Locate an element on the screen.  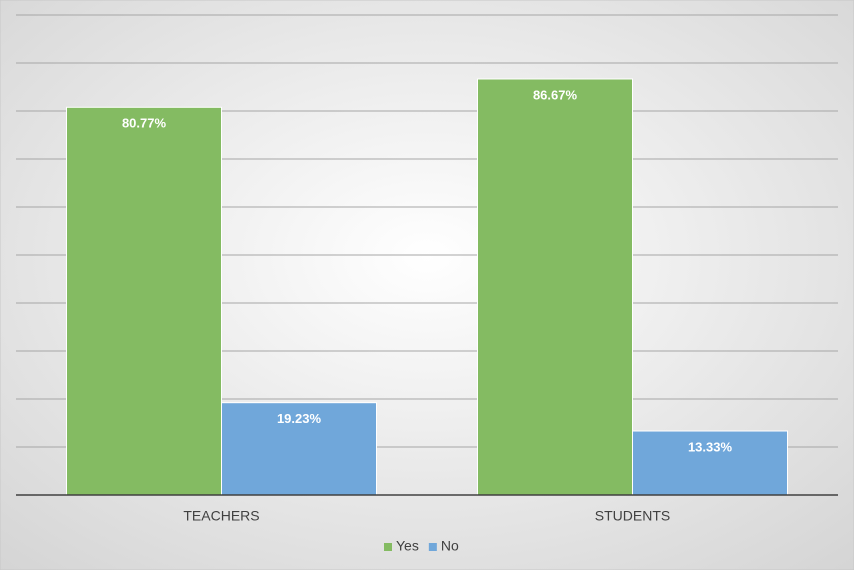
value-label: 19.23% is located at coordinates (299, 418).